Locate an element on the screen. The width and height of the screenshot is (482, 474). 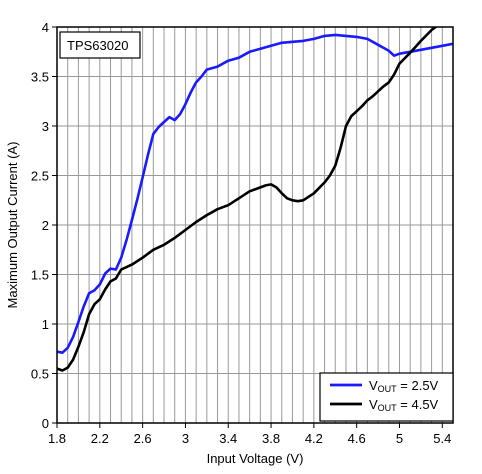
y-tick-label: 4 is located at coordinates (45, 27).